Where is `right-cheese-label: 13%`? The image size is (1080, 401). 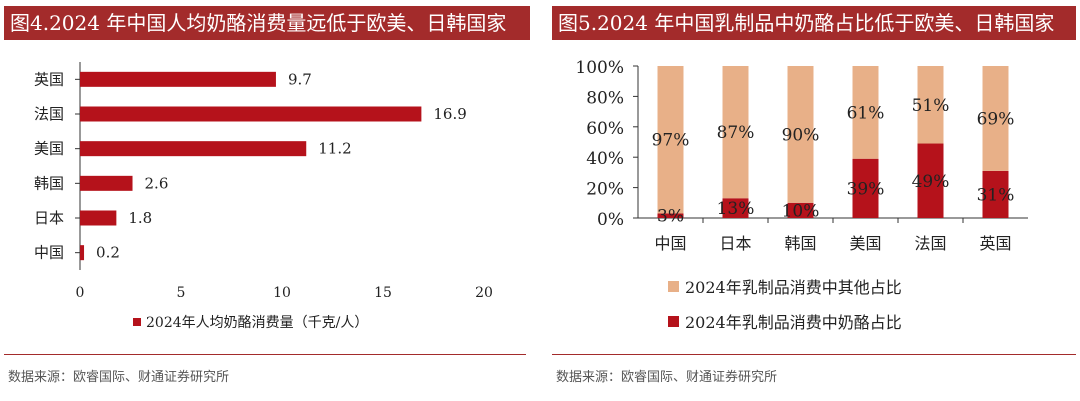 right-cheese-label: 13% is located at coordinates (736, 209).